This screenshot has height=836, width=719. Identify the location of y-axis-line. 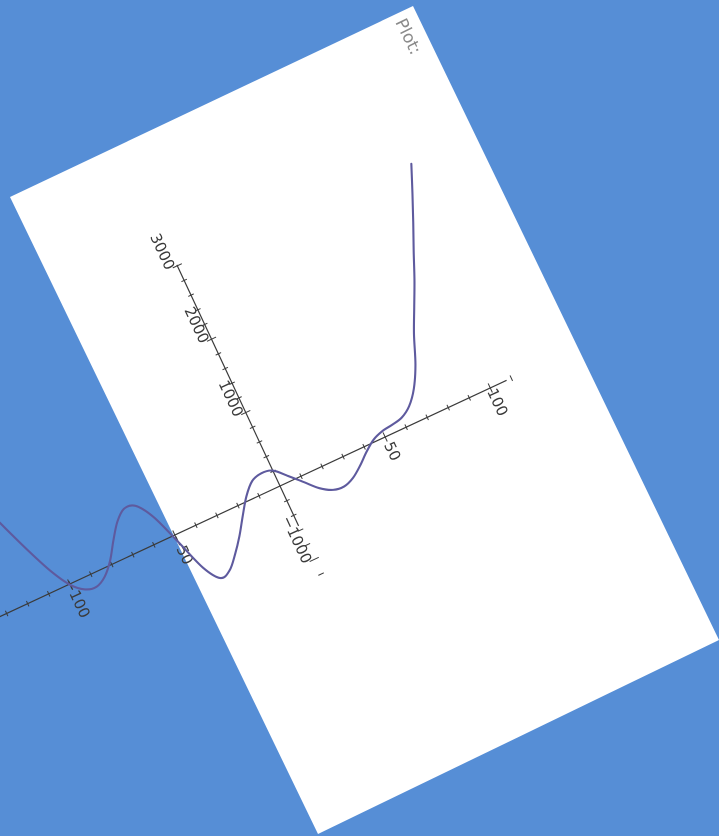
(238, 395).